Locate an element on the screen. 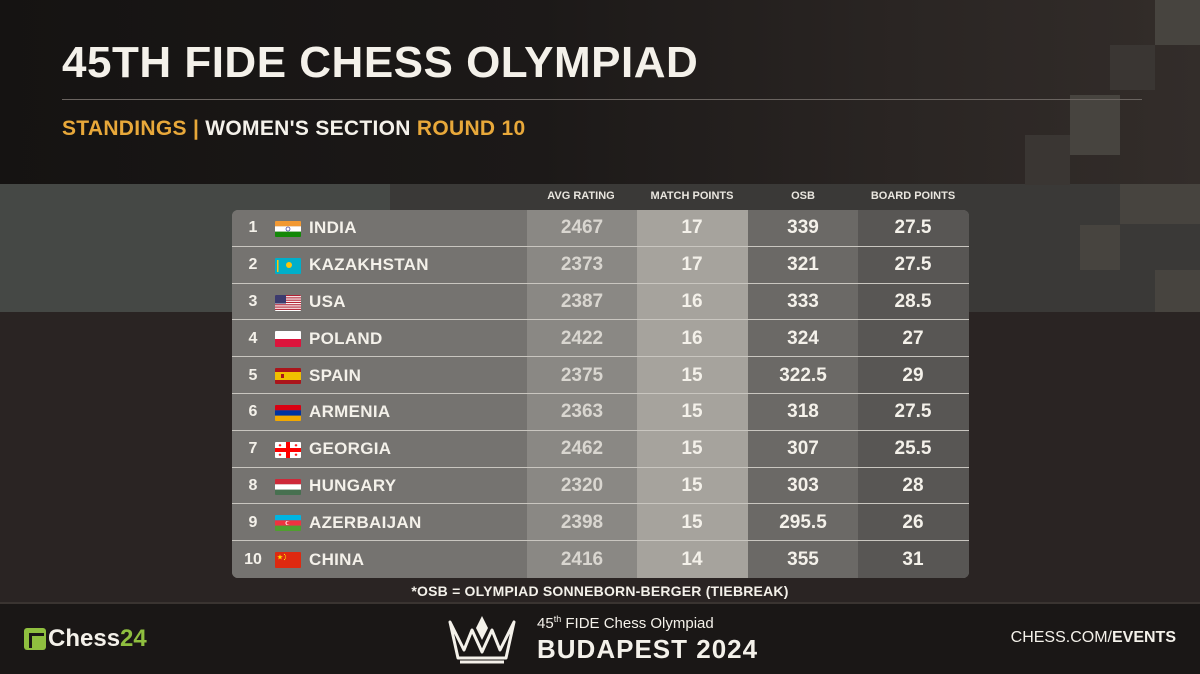  cell-osb: 307 is located at coordinates (803, 449).